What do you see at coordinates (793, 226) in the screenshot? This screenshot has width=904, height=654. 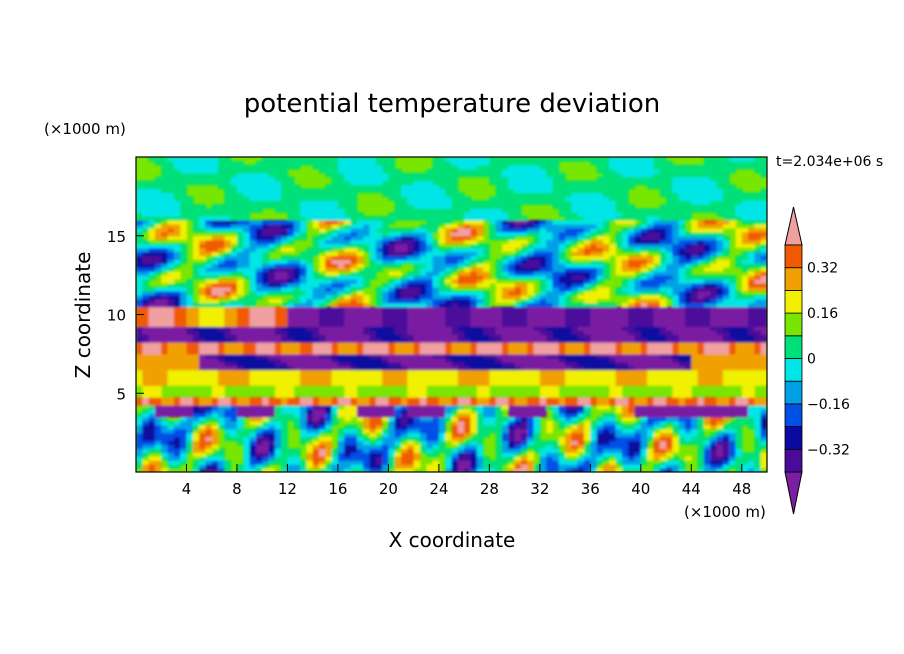 I see `colorbar-over-arrow` at bounding box center [793, 226].